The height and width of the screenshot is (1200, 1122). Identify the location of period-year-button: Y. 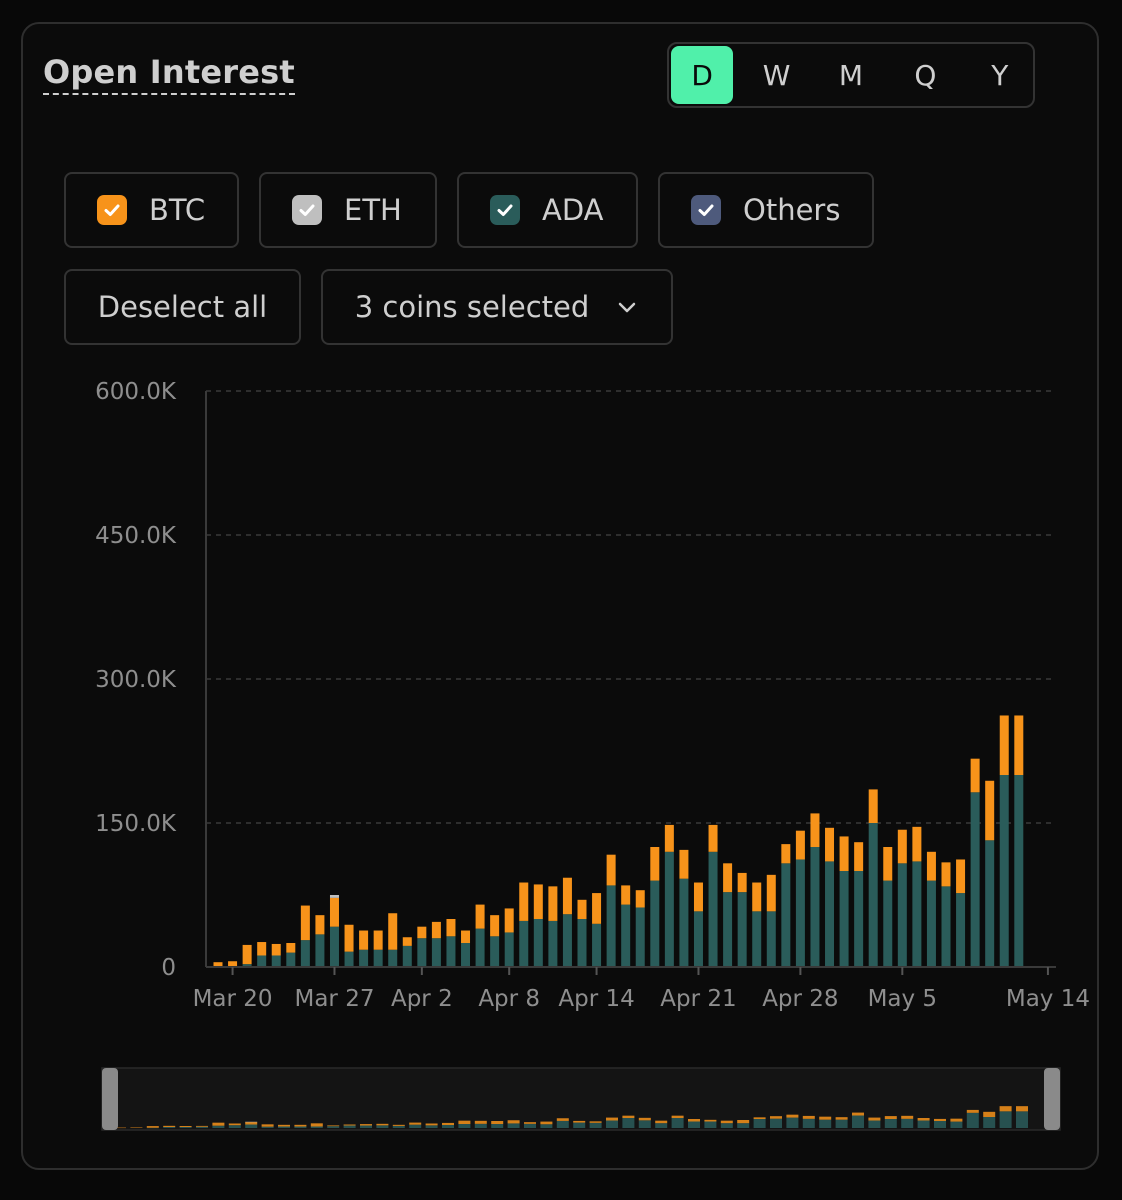
(1000, 75).